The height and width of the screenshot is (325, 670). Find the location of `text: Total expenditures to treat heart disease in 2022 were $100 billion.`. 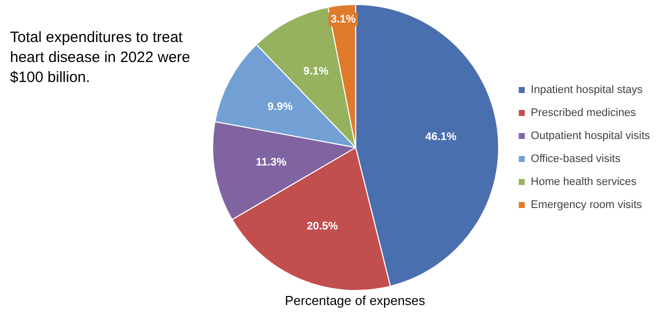

text: Total expenditures to treat heart disease in 2022 were $100 billion. is located at coordinates (101, 58).